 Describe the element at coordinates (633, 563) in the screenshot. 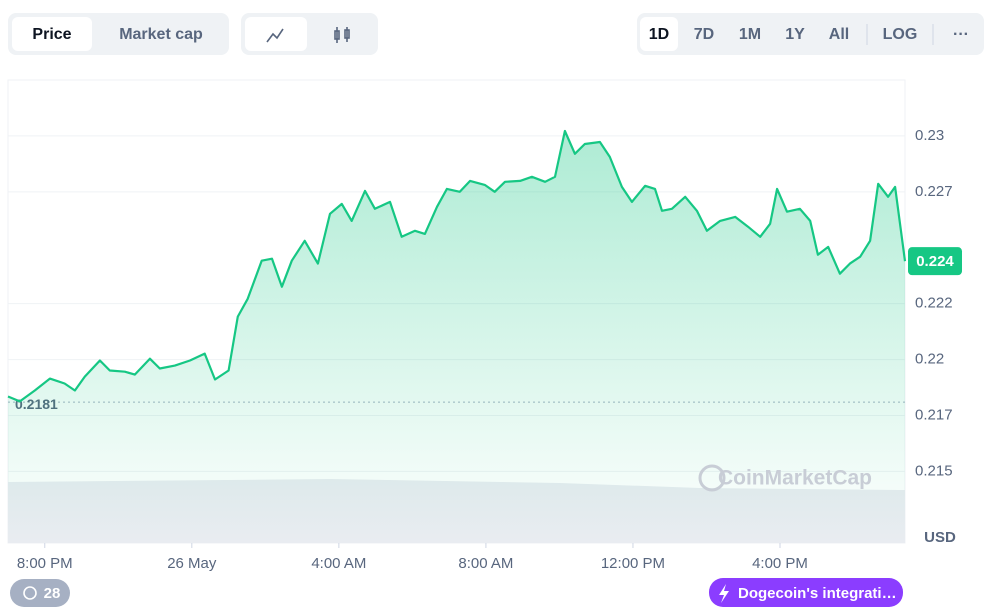

I see `x-tick-label: 12:00 PM` at that location.